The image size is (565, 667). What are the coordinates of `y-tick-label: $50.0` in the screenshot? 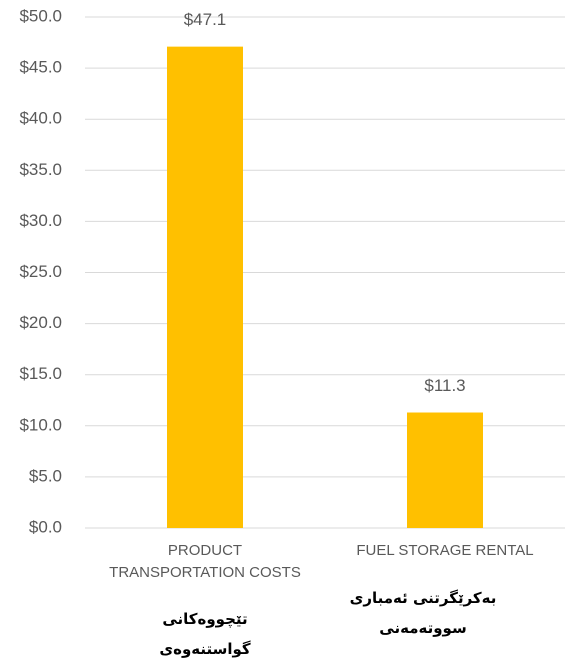 It's located at (40, 15).